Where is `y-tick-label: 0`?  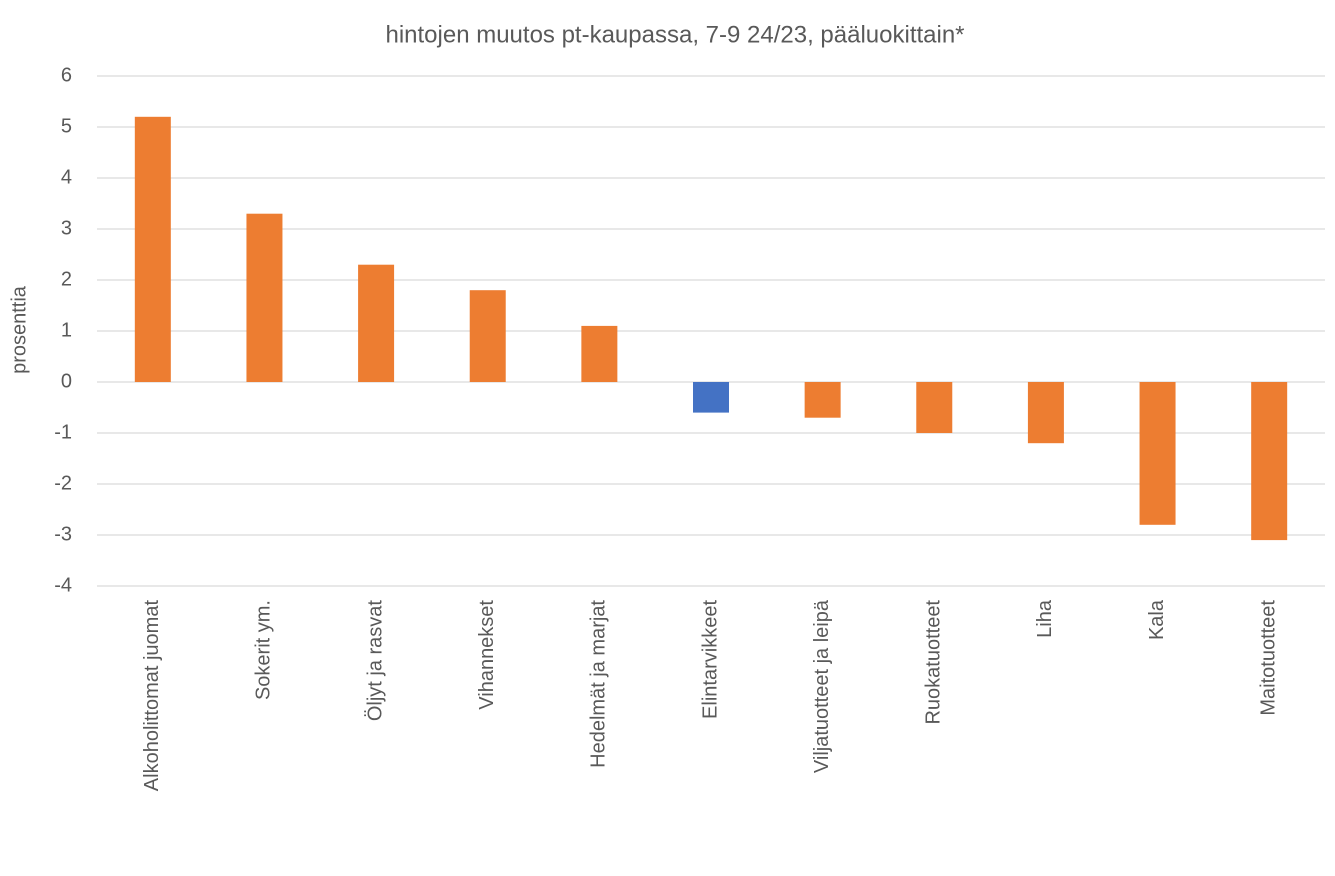 y-tick-label: 0 is located at coordinates (66, 381).